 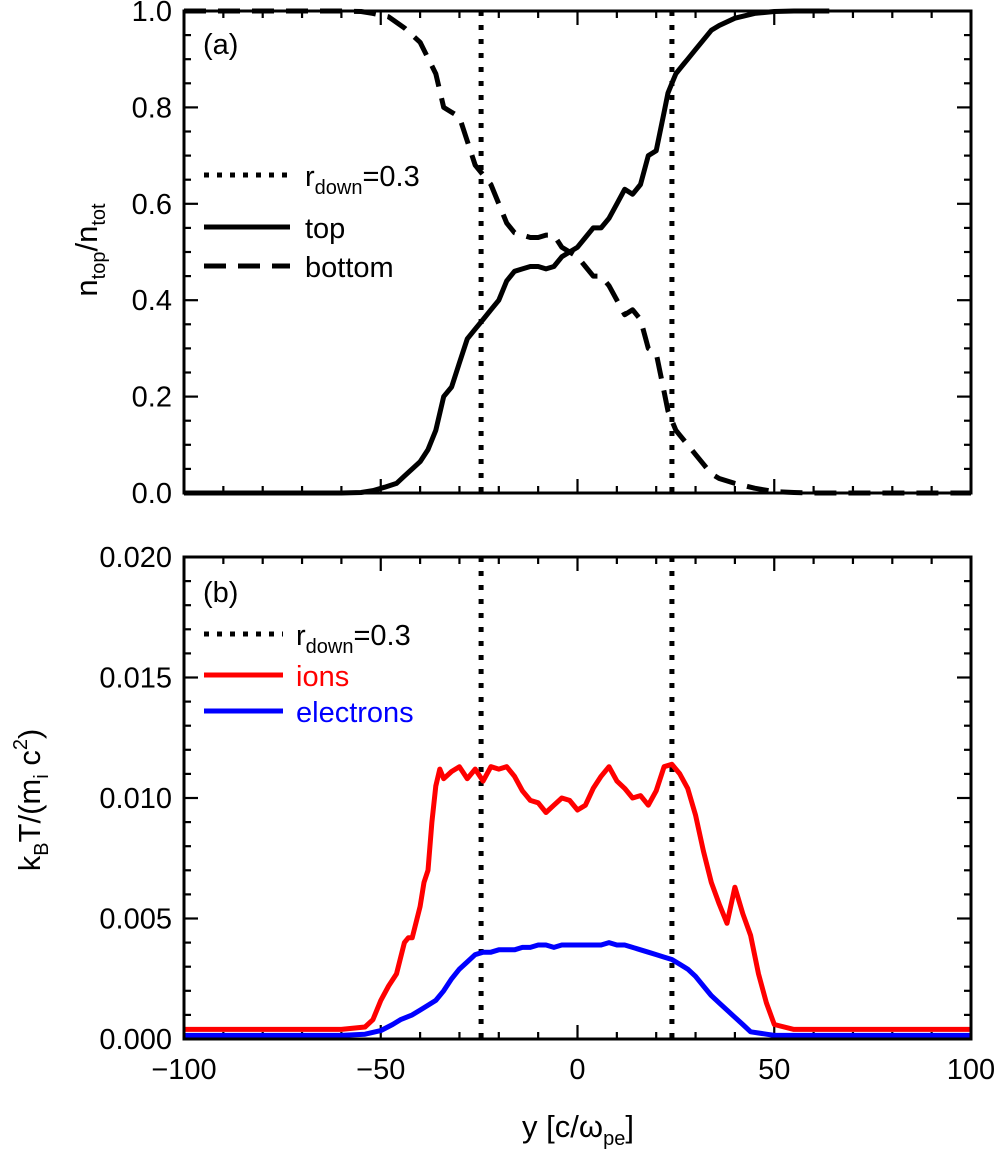 What do you see at coordinates (99, 214) in the screenshot?
I see `panel-a-ylabel-sub2: tot` at bounding box center [99, 214].